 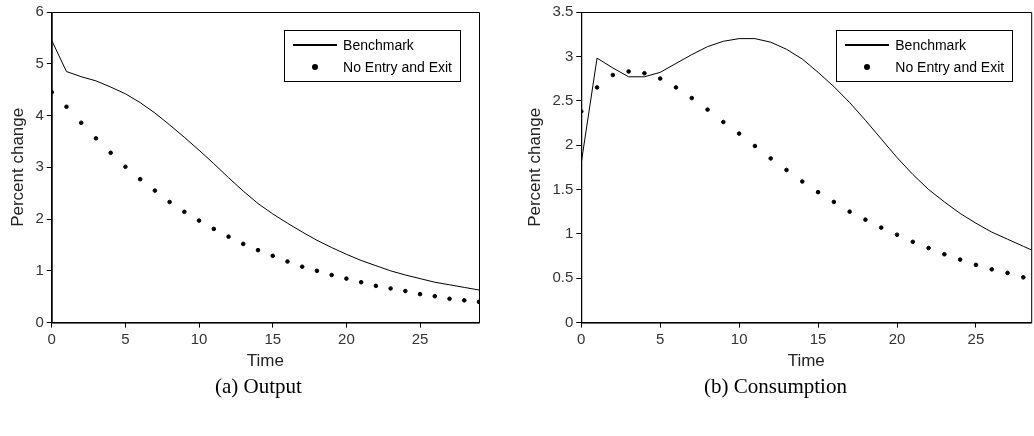 What do you see at coordinates (563, 11) in the screenshot?
I see `y-tick-label: 3.5` at bounding box center [563, 11].